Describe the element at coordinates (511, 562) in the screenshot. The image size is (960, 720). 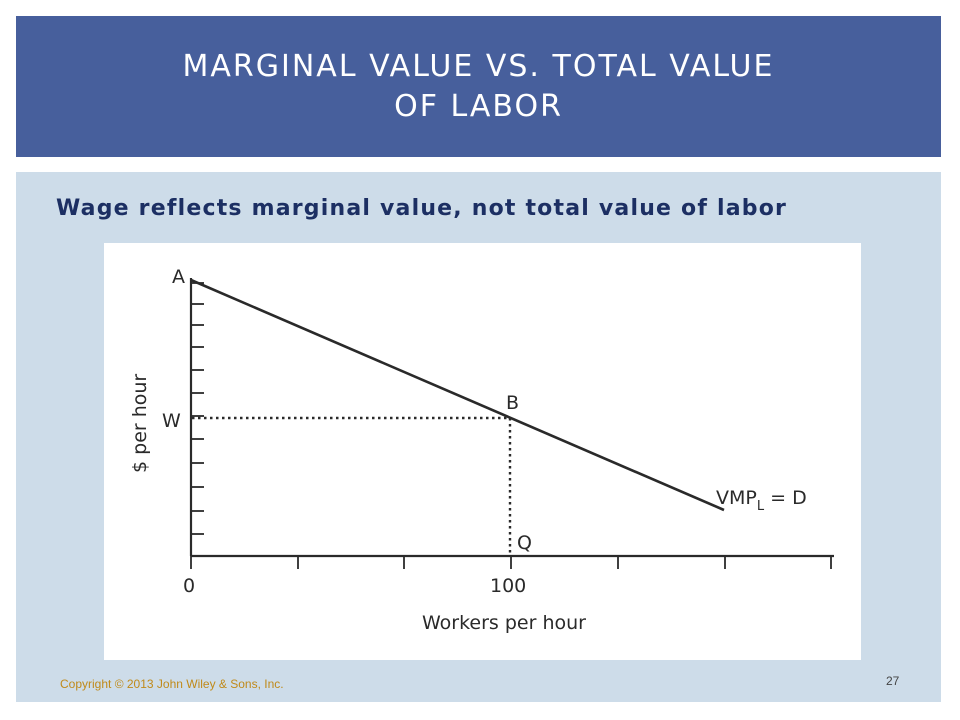
I see `x-axis-ticks` at that location.